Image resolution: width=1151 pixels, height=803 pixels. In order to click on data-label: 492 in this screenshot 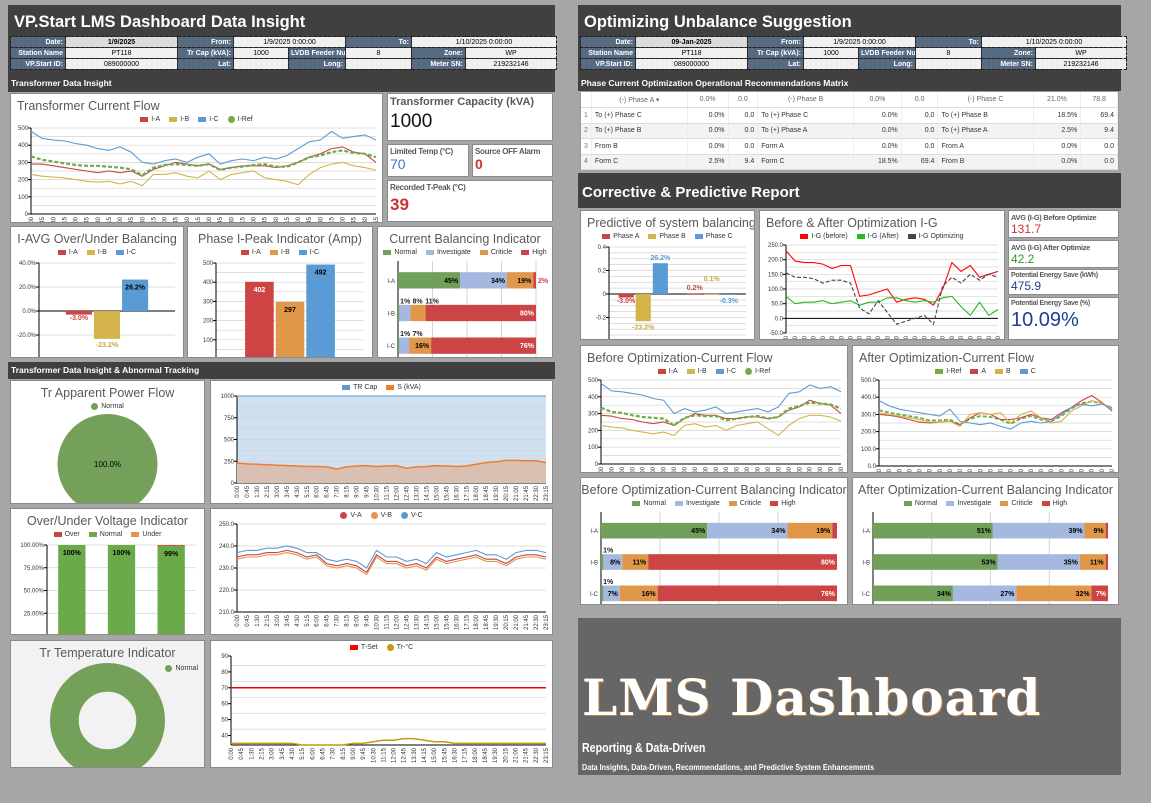, I will do `click(321, 273)`.